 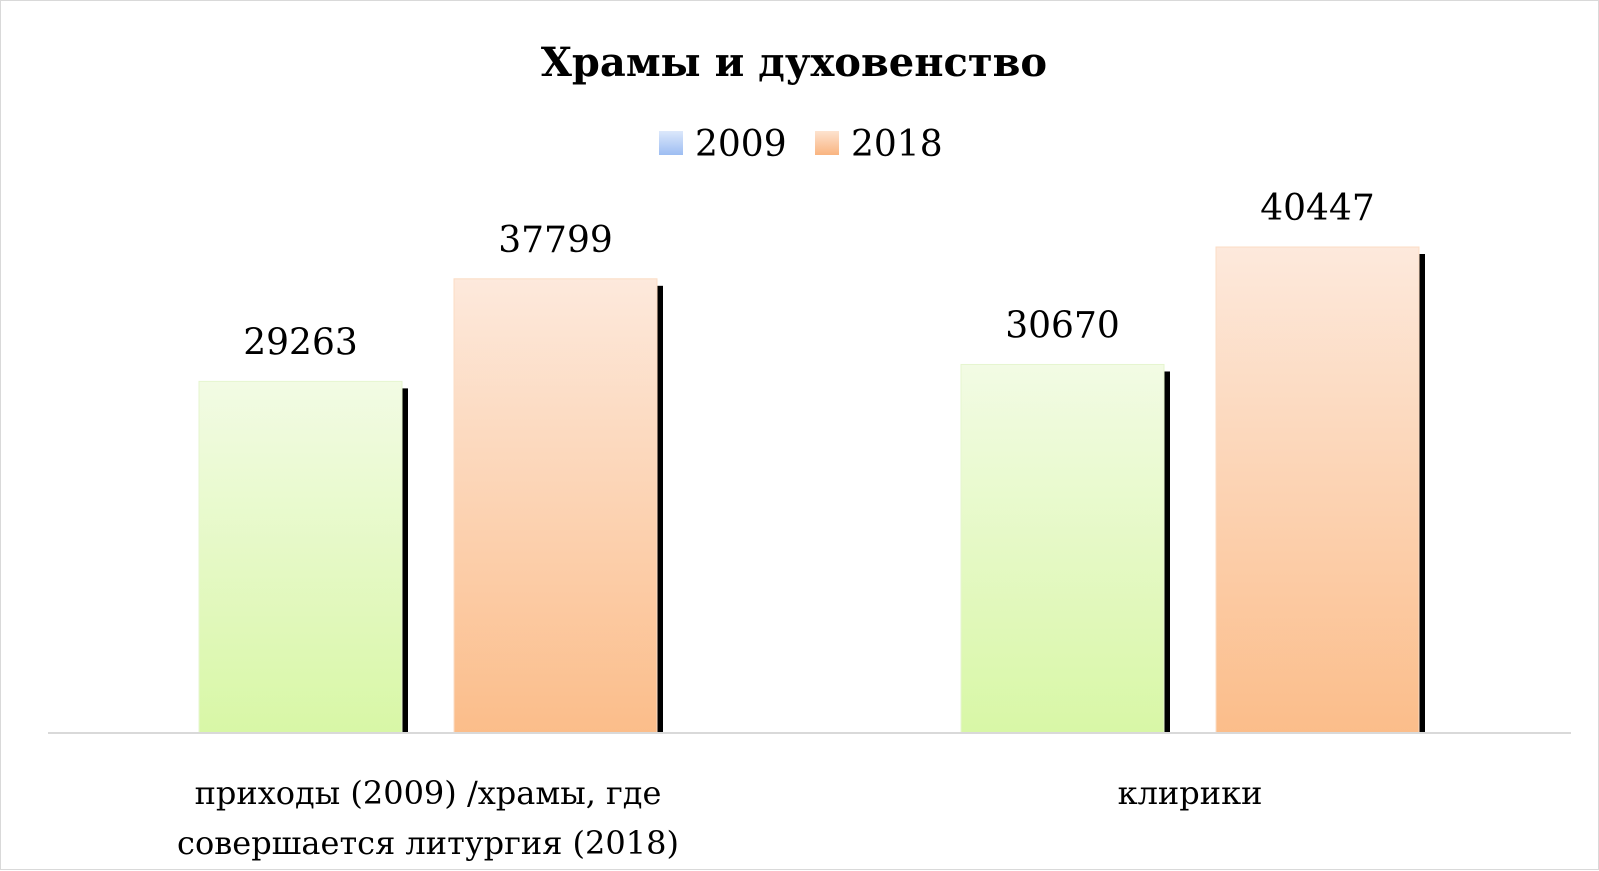 I want to click on legend-label: 2018, so click(x=897, y=144).